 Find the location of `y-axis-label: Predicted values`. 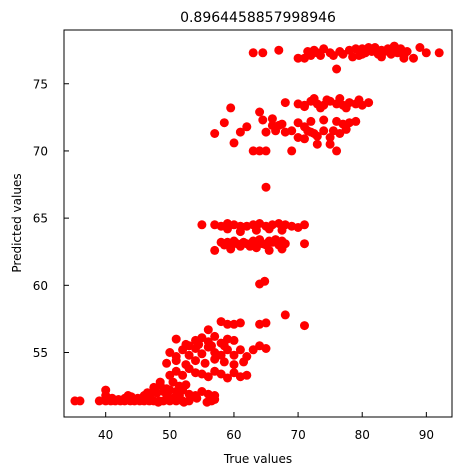

y-axis-label: Predicted values is located at coordinates (17, 222).